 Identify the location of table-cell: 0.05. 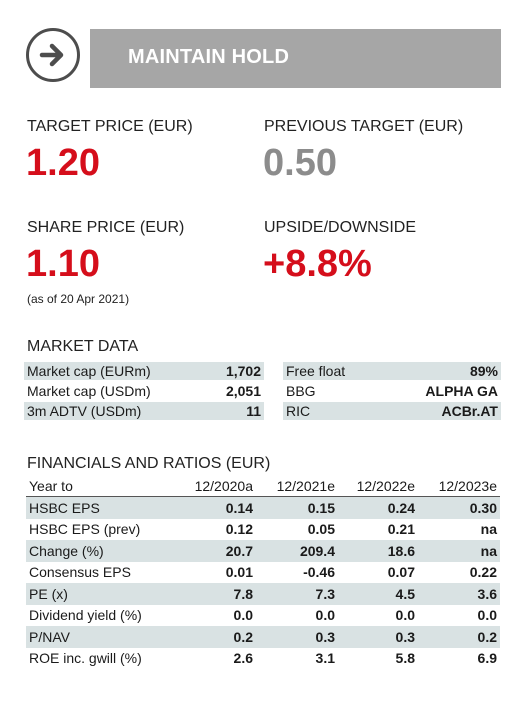
(321, 529).